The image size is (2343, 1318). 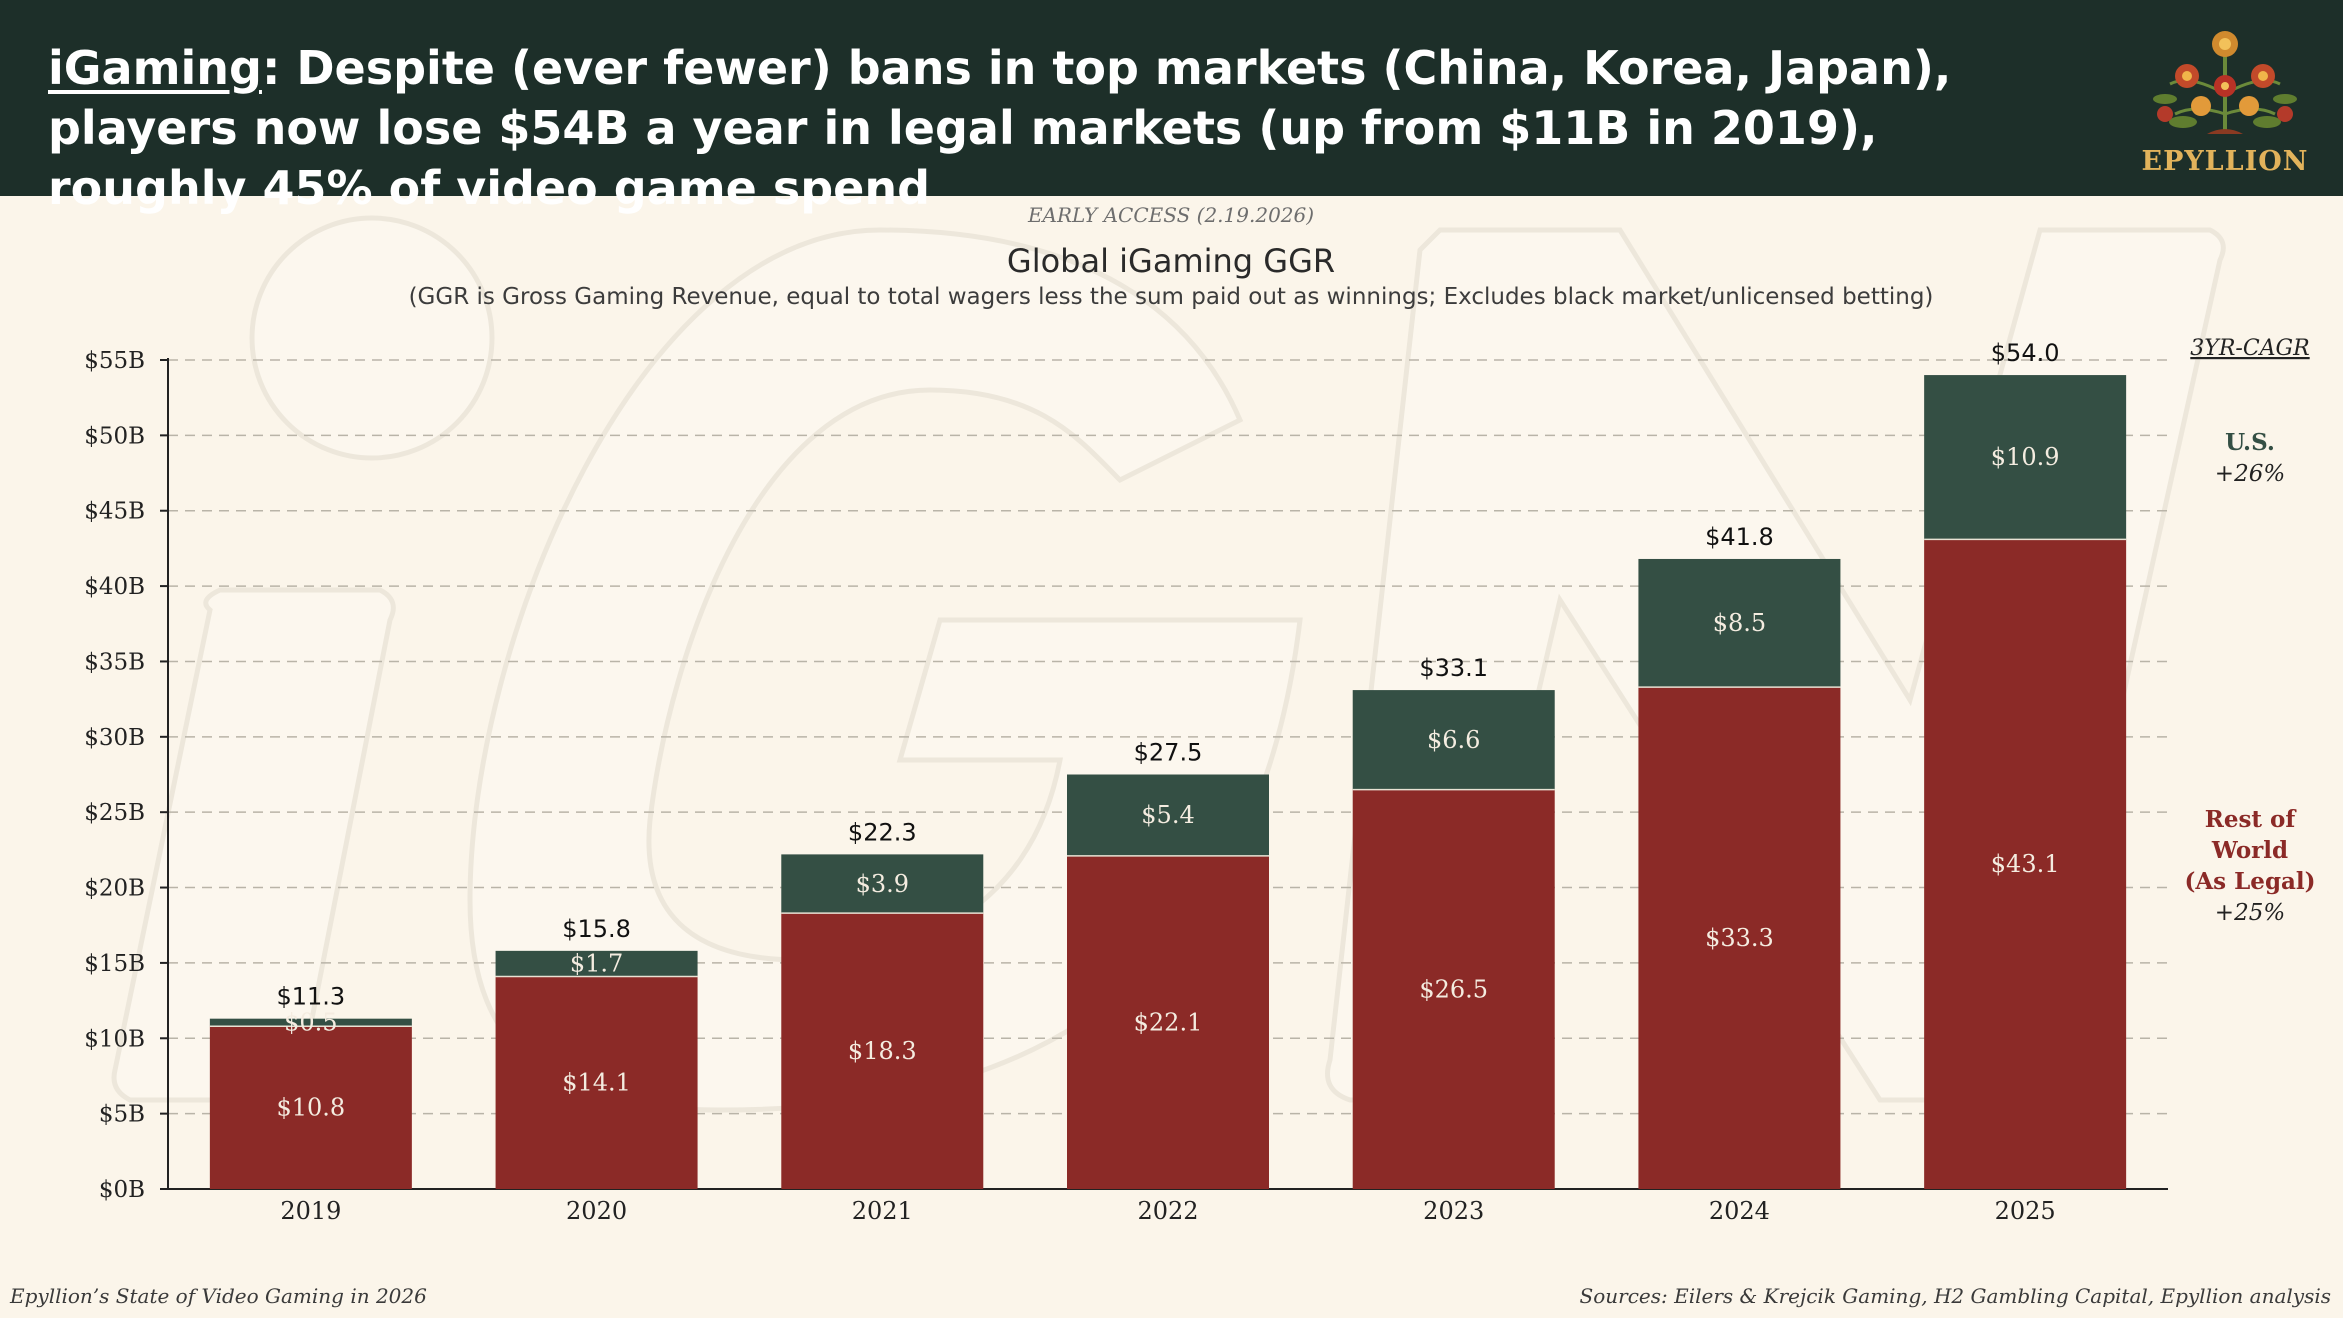 What do you see at coordinates (2025, 864) in the screenshot?
I see `data-label-rest-of-world: $43.1` at bounding box center [2025, 864].